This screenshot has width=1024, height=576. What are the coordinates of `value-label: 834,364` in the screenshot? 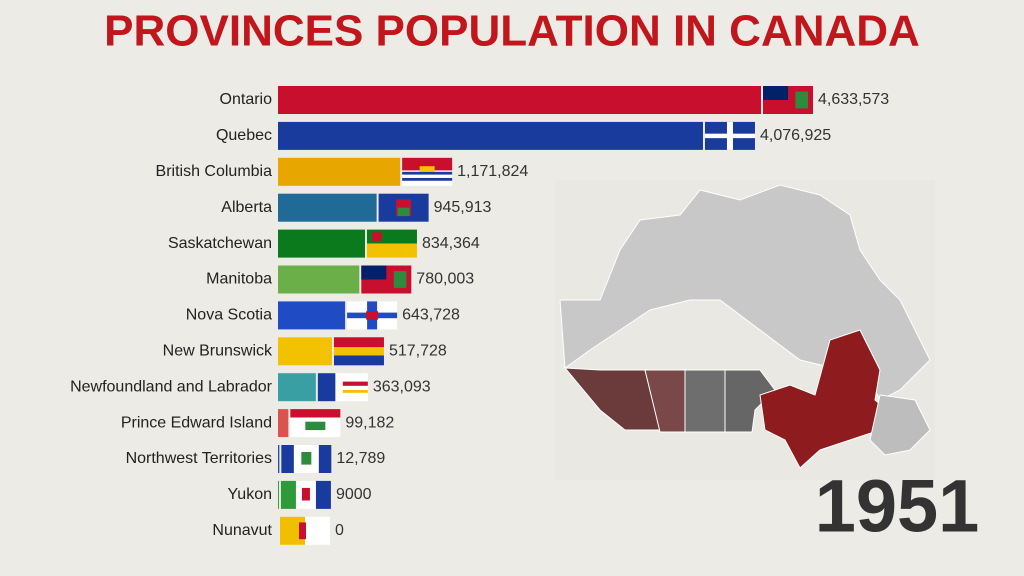 It's located at (451, 243).